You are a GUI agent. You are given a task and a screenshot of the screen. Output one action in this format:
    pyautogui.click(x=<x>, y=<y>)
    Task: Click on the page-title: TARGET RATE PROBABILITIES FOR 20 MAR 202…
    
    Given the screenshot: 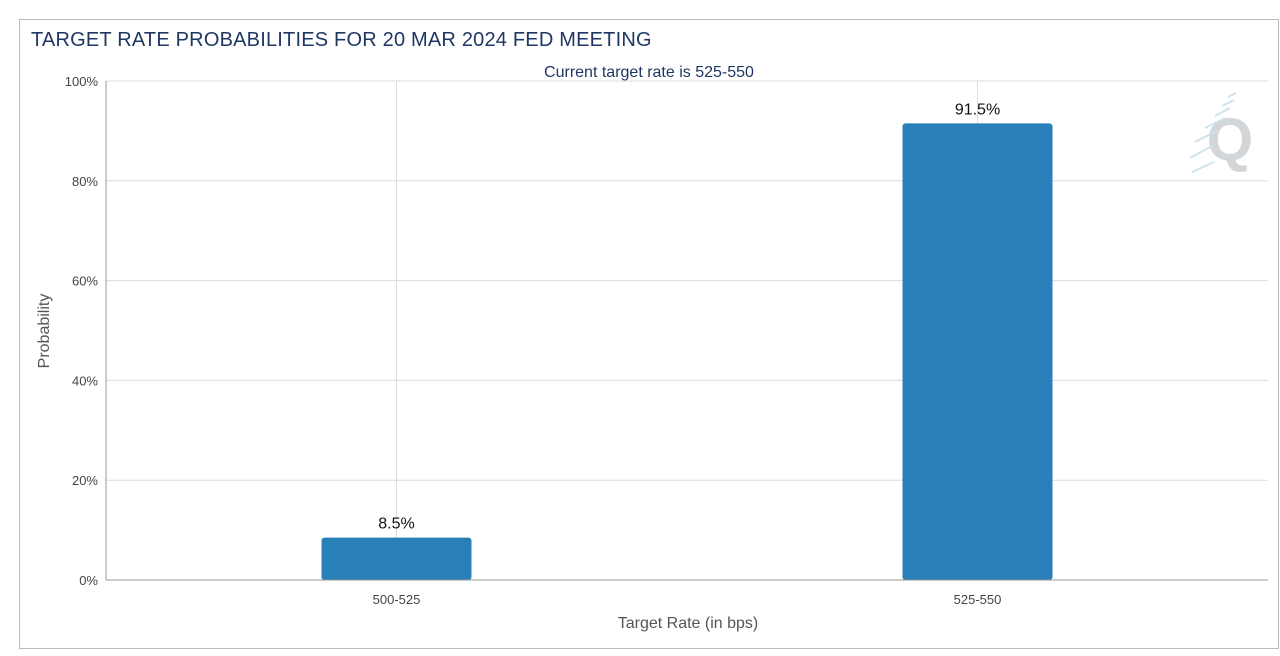 What is the action you would take?
    pyautogui.click(x=341, y=40)
    